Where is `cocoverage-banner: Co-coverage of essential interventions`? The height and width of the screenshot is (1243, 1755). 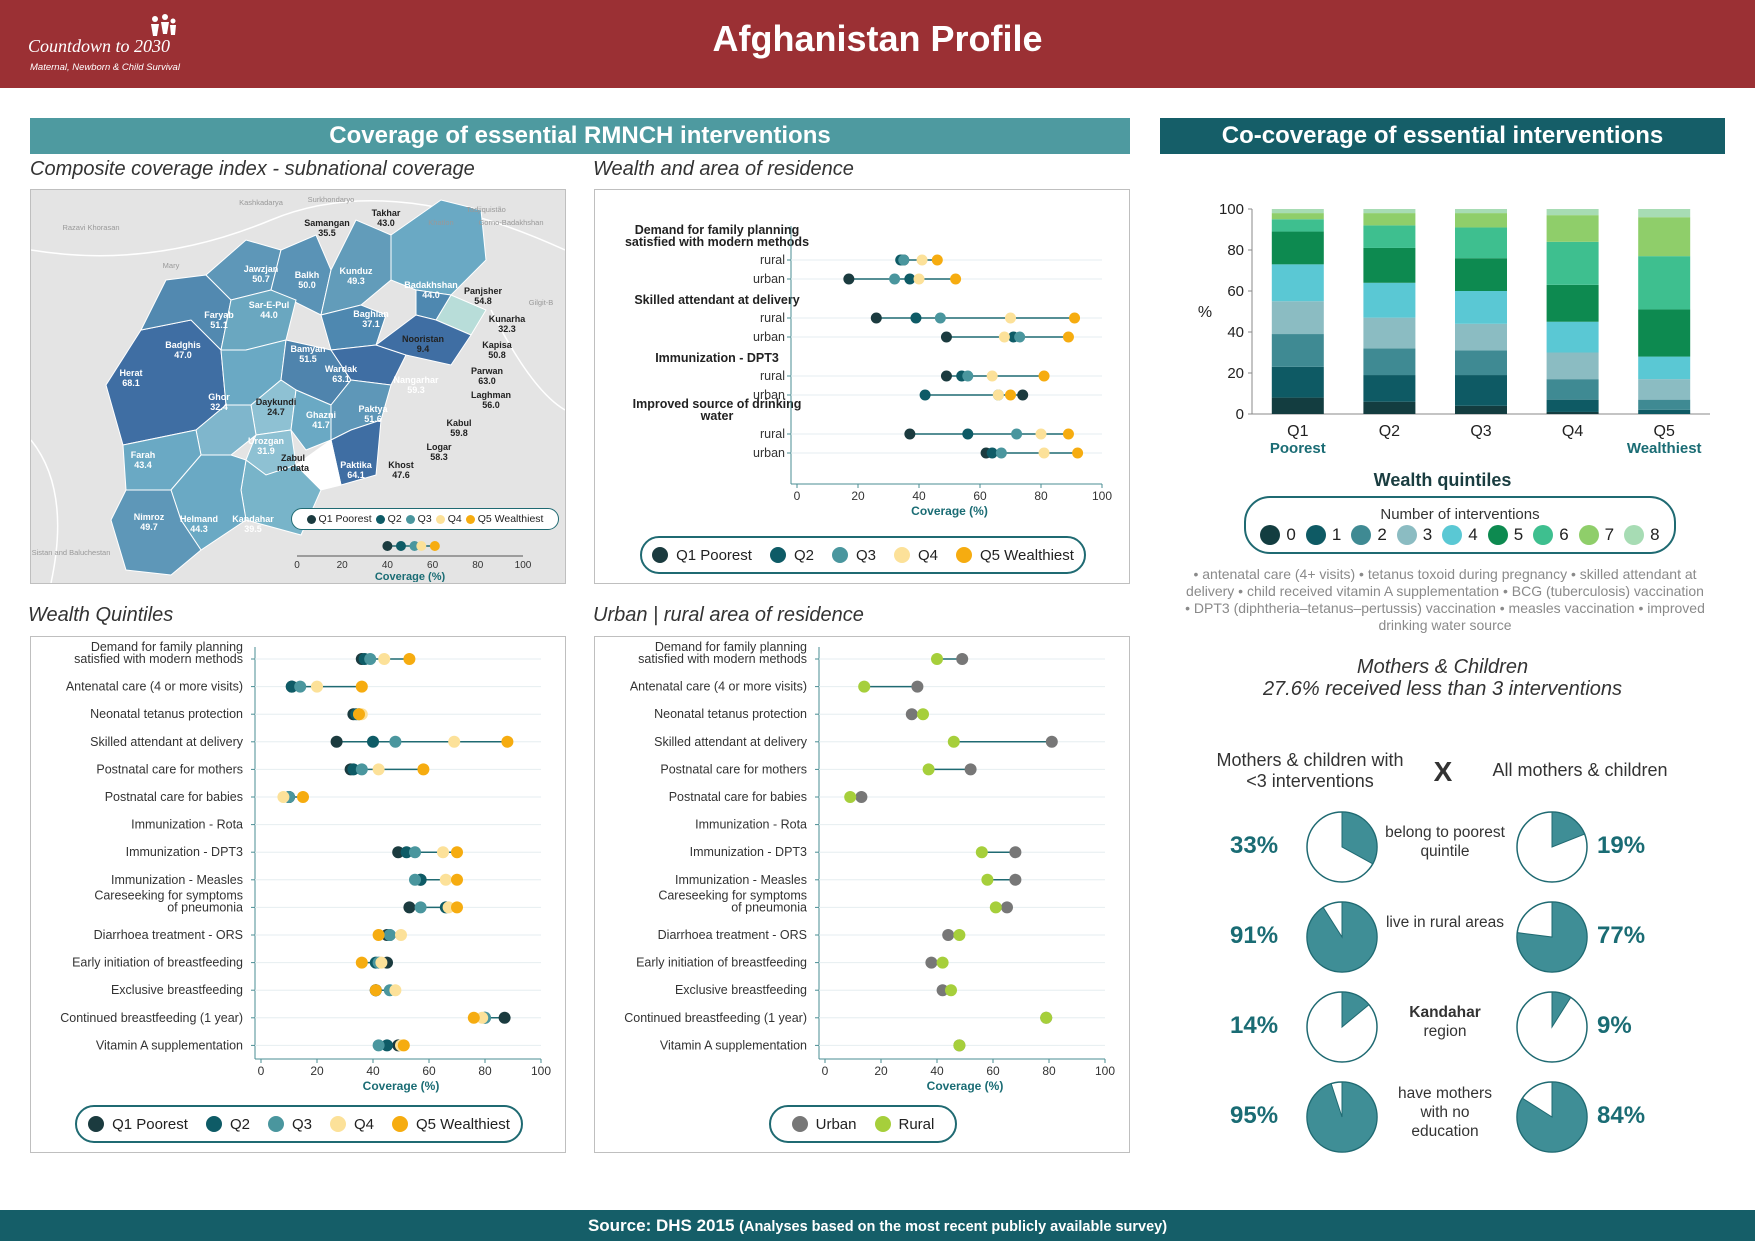
cocoverage-banner: Co-coverage of essential interventions is located at coordinates (1442, 136).